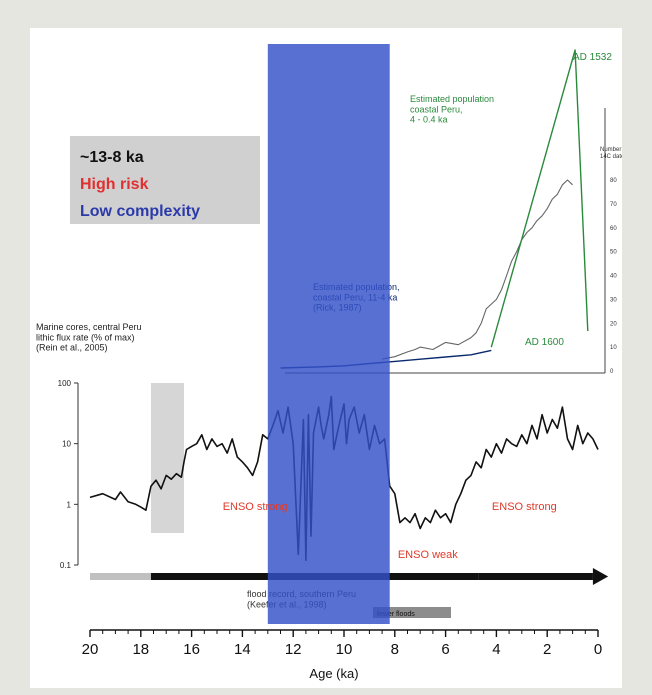 Image resolution: width=652 pixels, height=695 pixels. What do you see at coordinates (429, 120) in the screenshot?
I see `population-late-label-line: 4 - 0.4 ka` at bounding box center [429, 120].